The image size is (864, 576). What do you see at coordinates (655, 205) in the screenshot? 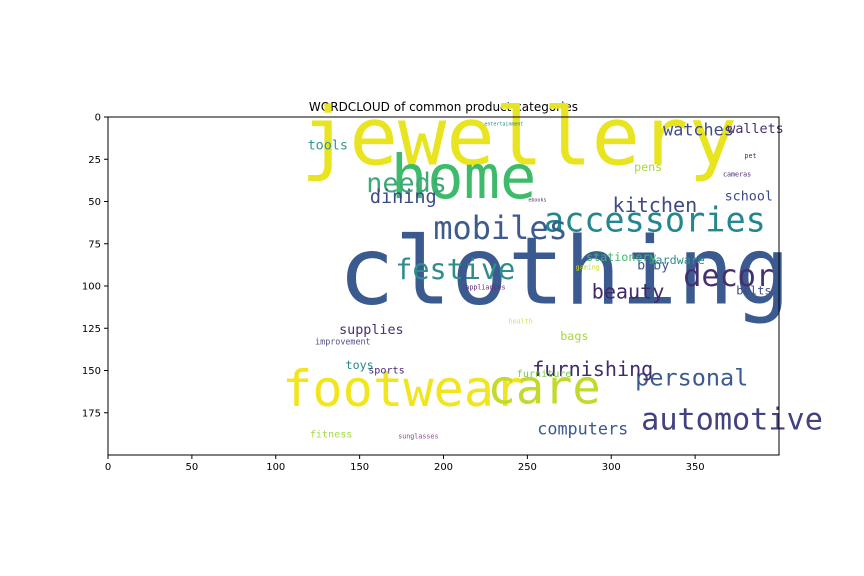
I see `word-kitchen: kitchen` at bounding box center [655, 205].